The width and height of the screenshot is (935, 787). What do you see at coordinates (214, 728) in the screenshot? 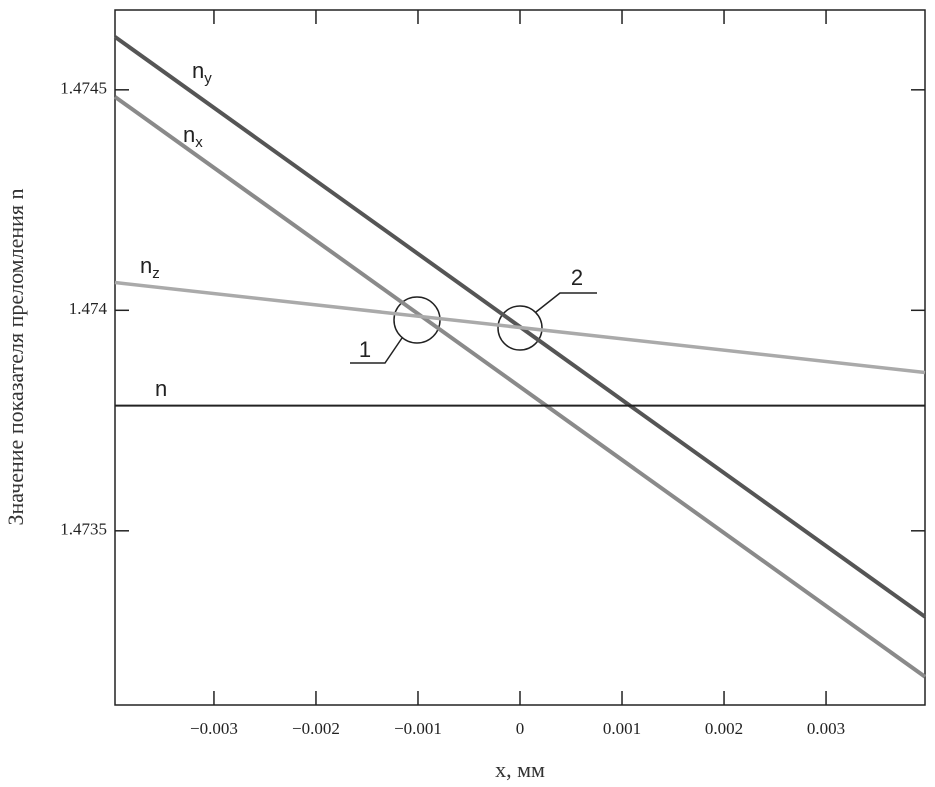
I see `x-tick-label: −0.003` at bounding box center [214, 728].